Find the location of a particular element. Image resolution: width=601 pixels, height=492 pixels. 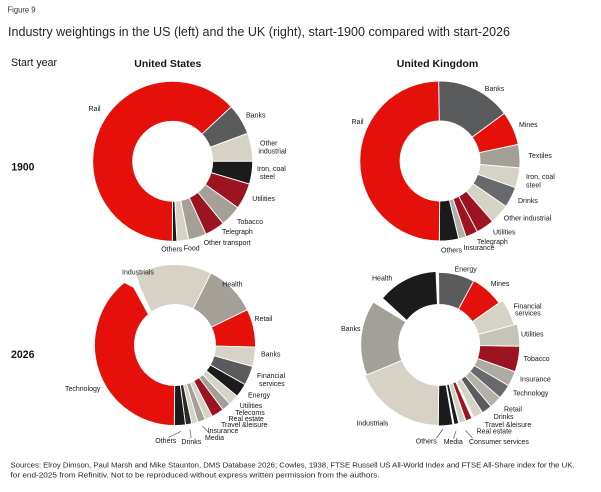

svg-text: Figure 9 is located at coordinates (22, 9).